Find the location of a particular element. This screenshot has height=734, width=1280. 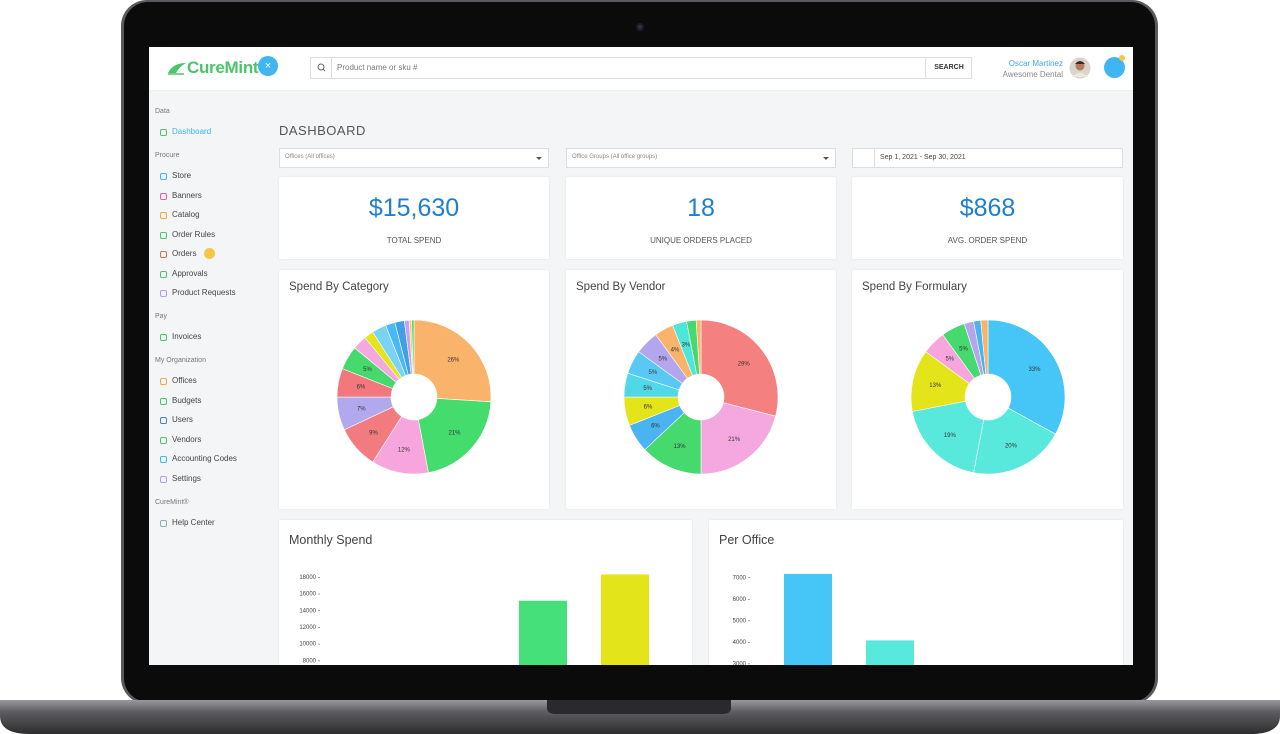

stat-label: TOTAL SPEND is located at coordinates (414, 240).